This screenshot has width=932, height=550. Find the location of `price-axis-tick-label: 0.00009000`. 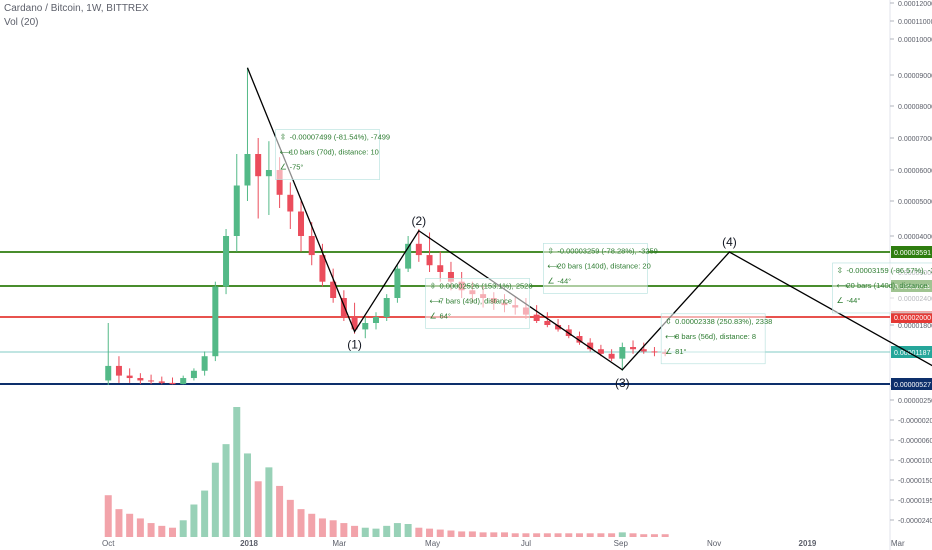

price-axis-tick-label: 0.00009000 is located at coordinates (915, 76).